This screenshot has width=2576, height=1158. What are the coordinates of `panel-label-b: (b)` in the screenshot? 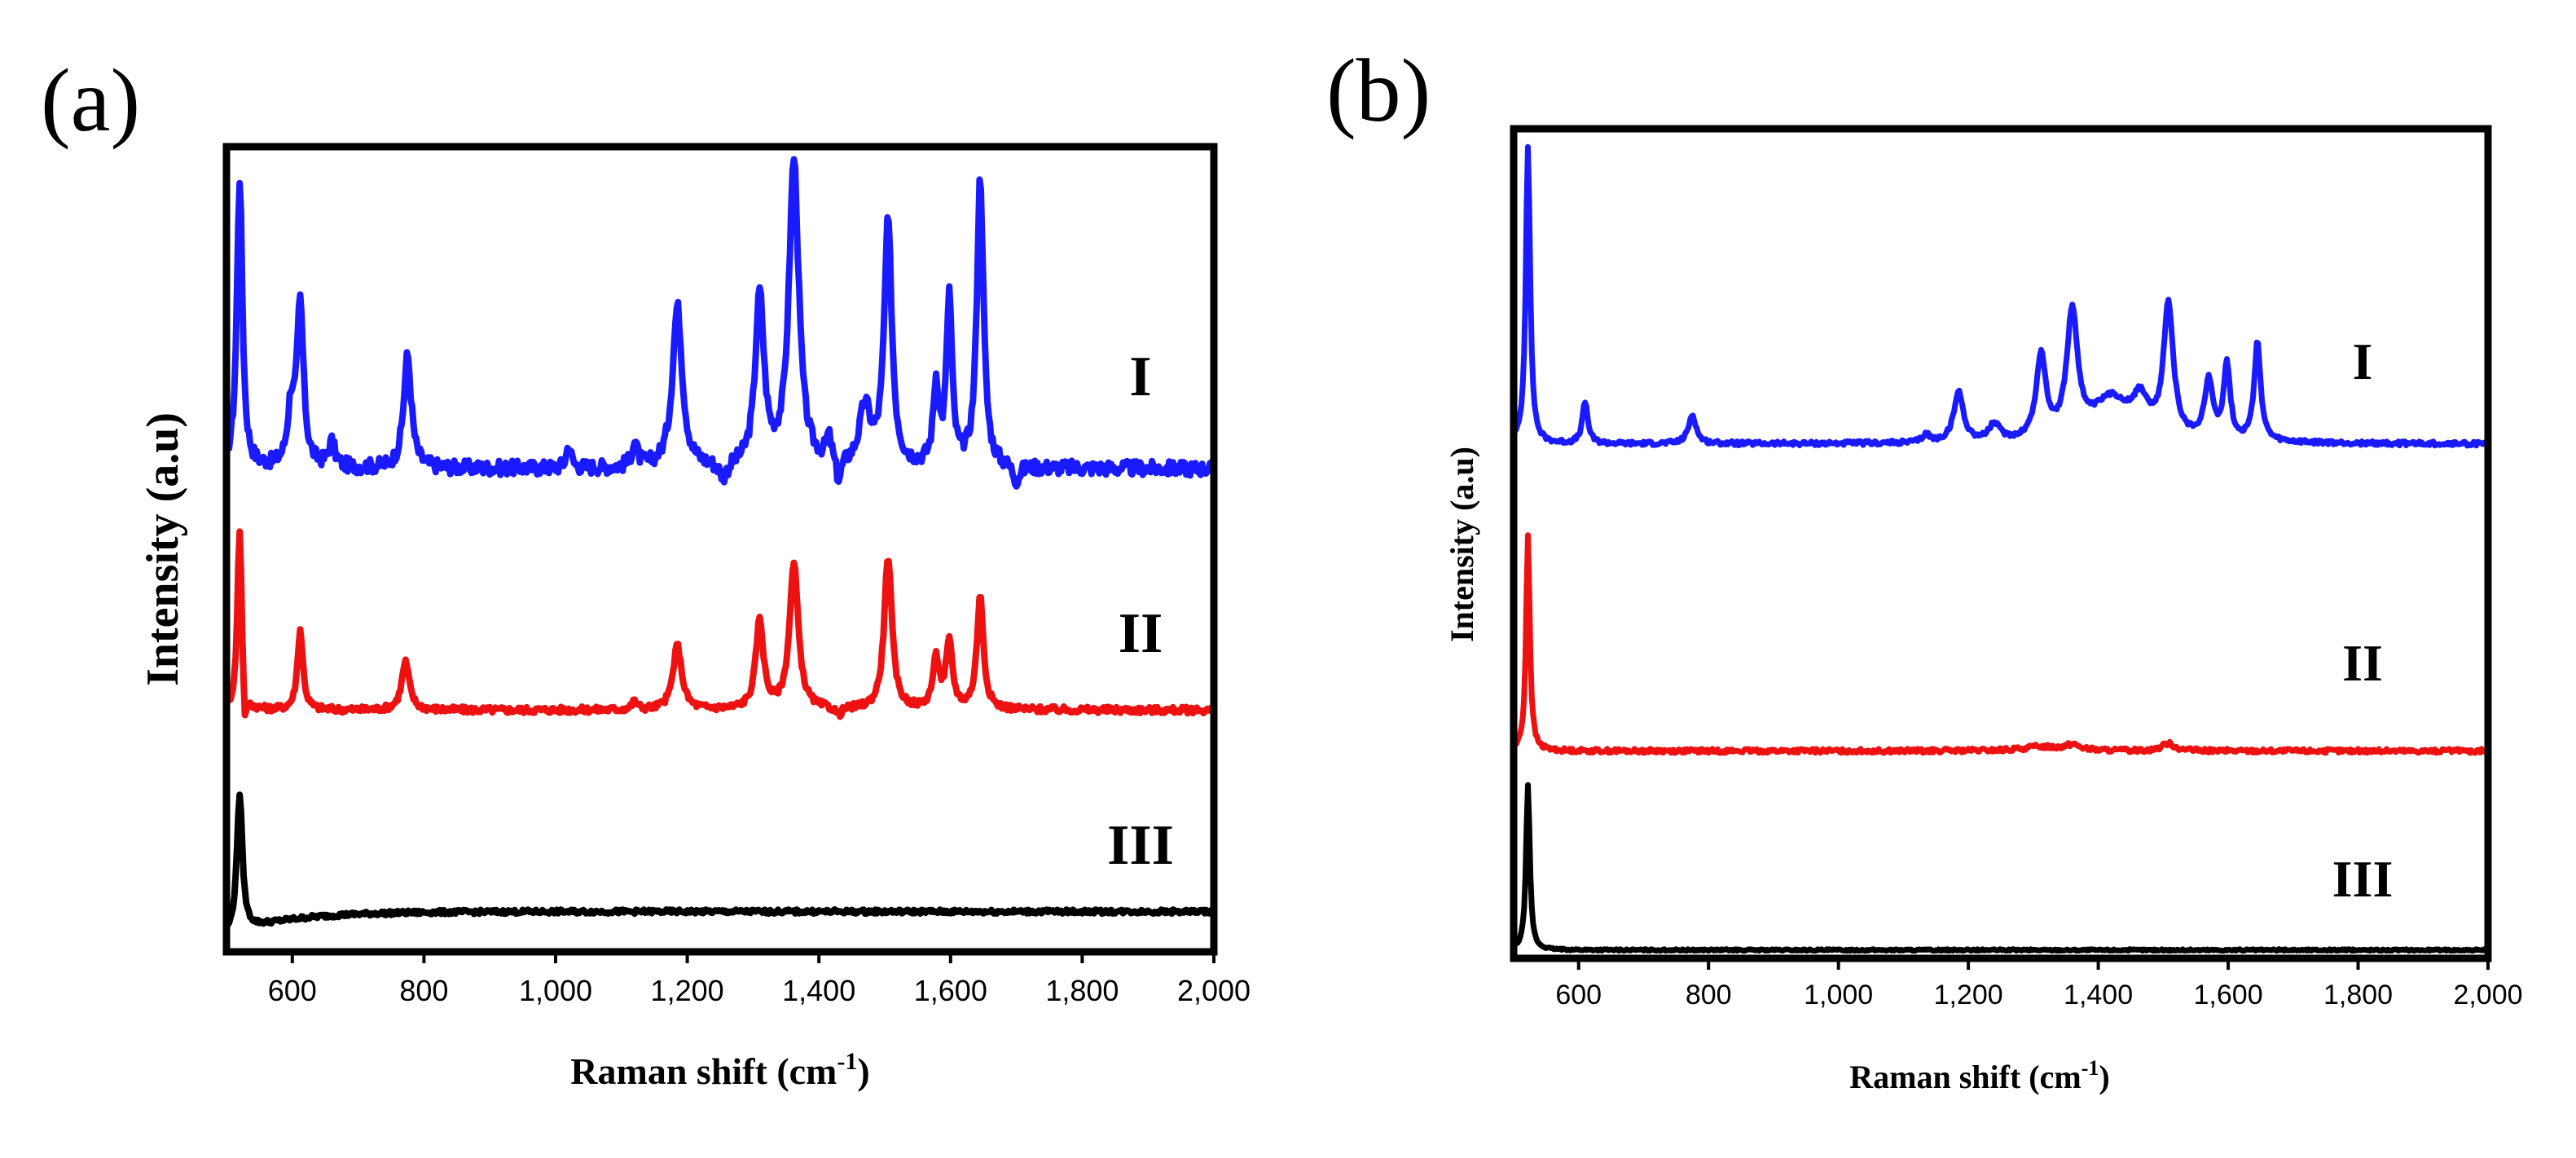 It's located at (1378, 90).